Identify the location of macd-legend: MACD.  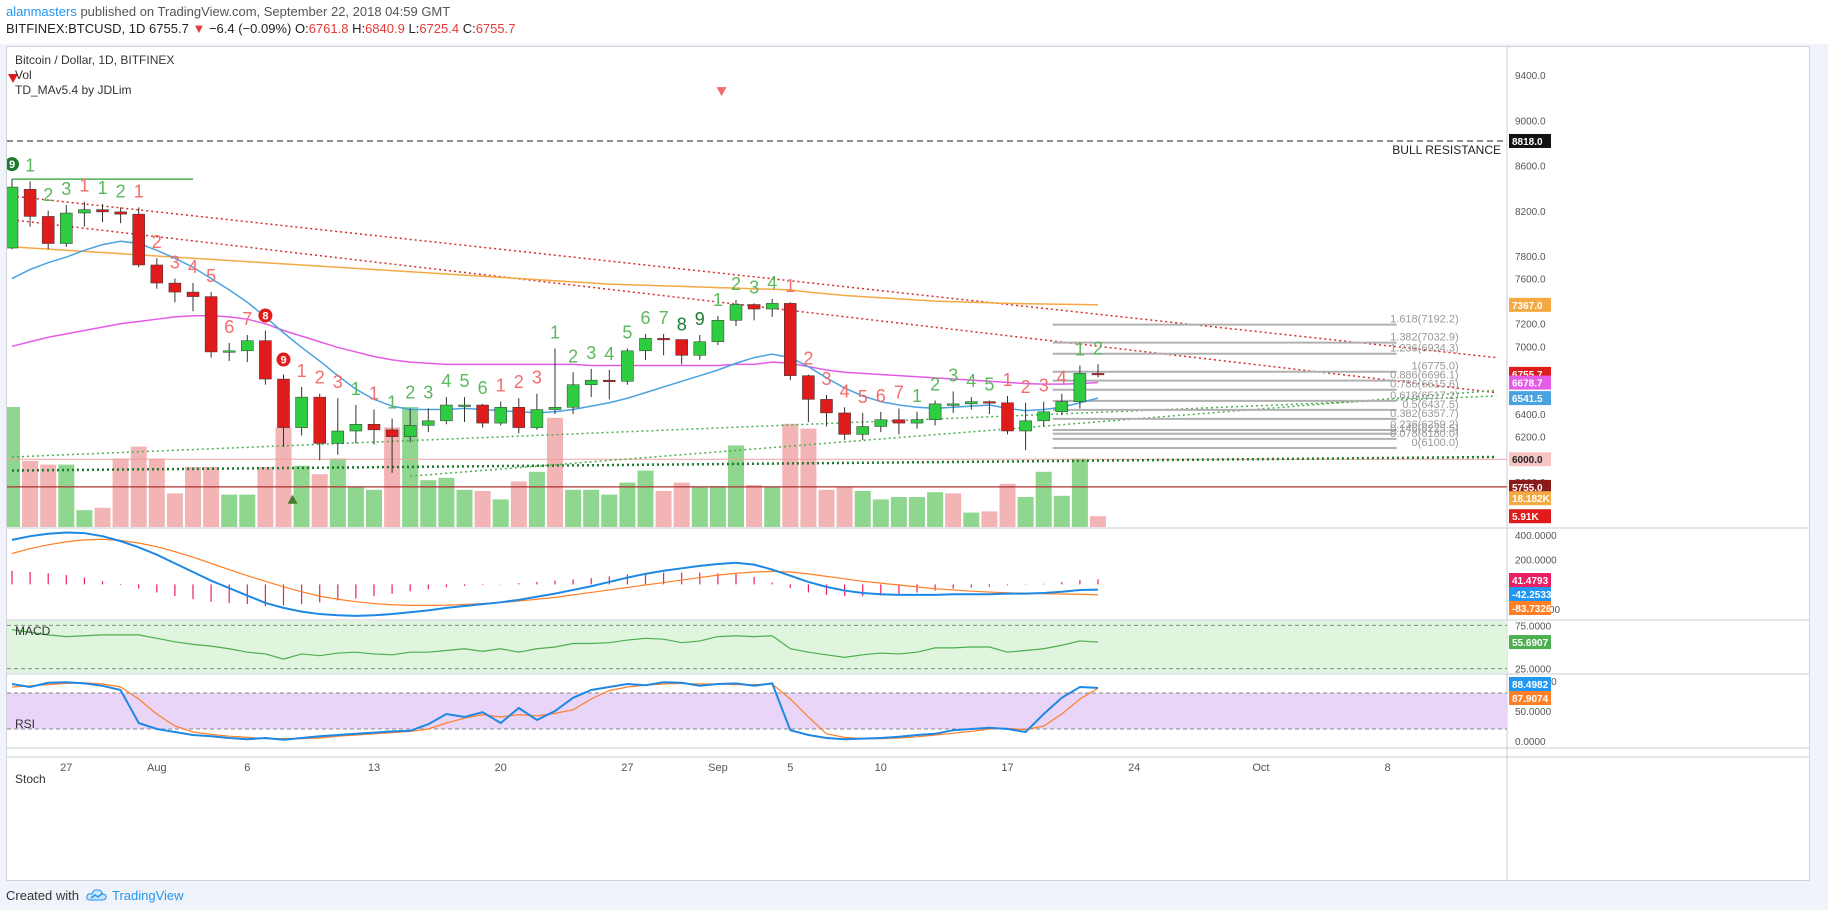
(33, 631).